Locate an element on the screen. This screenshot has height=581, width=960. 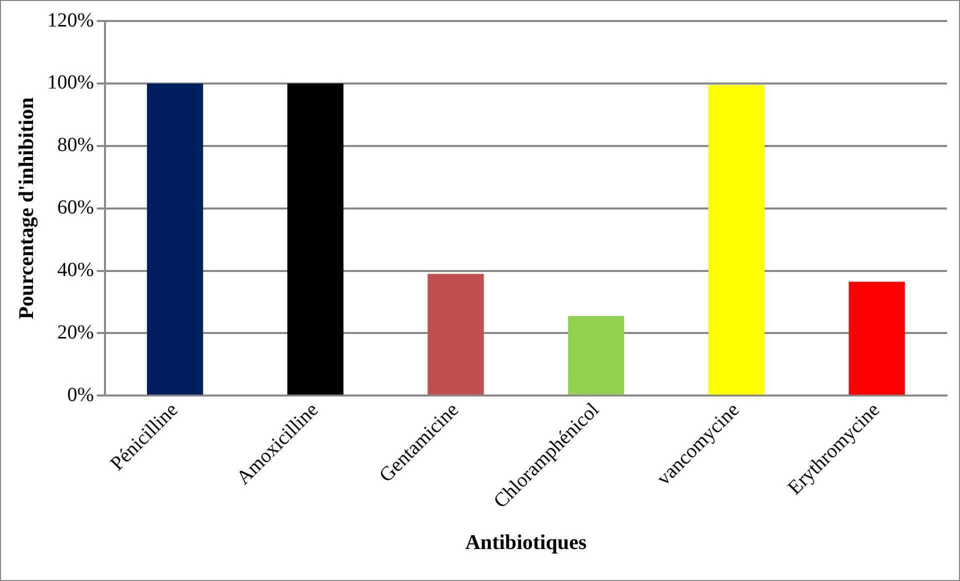
y-tick-label: 40% is located at coordinates (75, 270).